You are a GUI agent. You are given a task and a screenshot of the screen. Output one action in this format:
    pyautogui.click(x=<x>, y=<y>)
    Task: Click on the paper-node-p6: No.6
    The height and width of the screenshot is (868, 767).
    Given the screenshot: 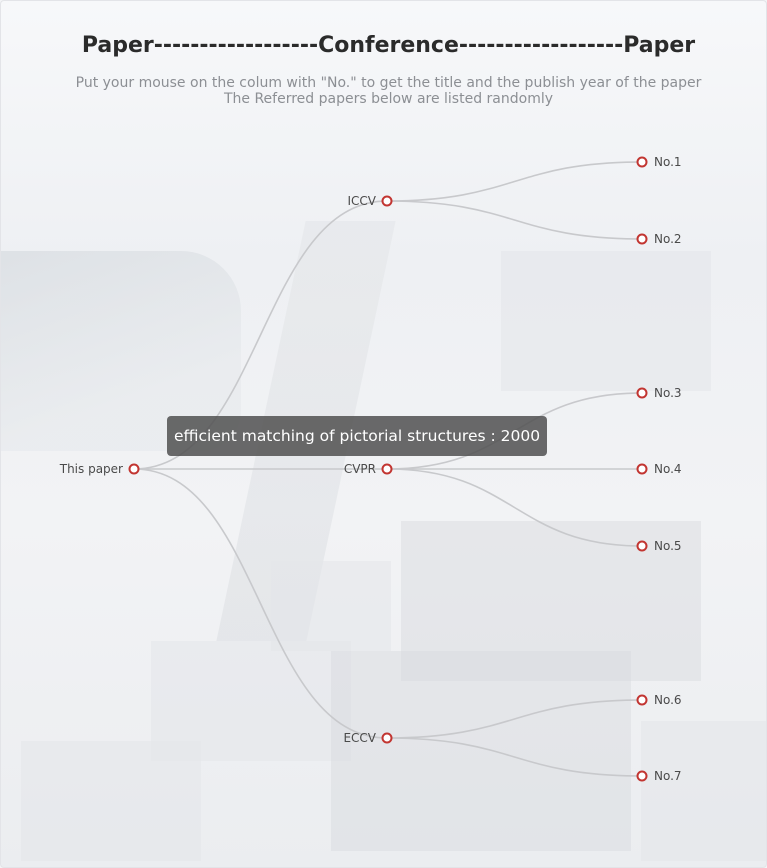 What is the action you would take?
    pyautogui.click(x=659, y=700)
    